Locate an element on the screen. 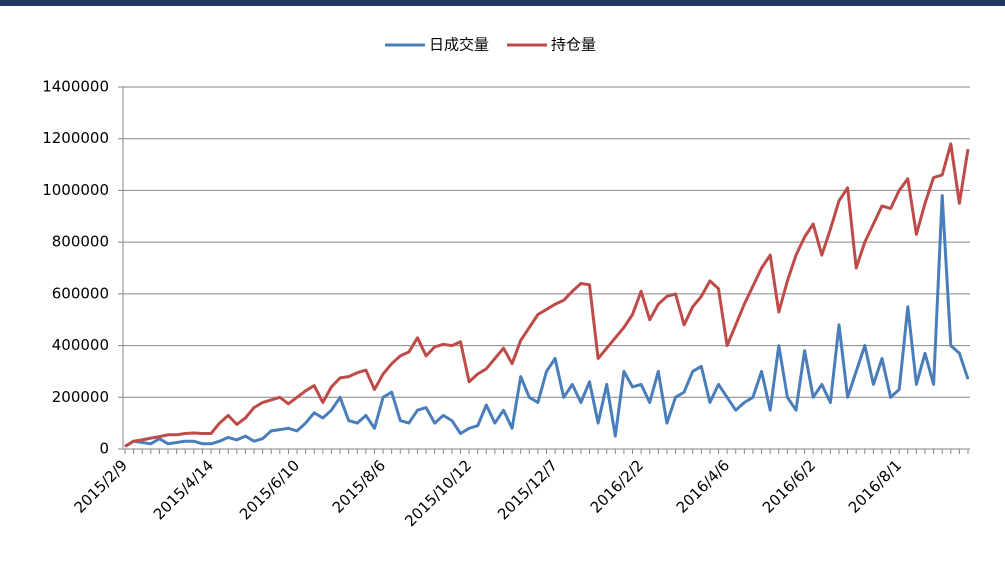 The image size is (1005, 585). legend-label: 日成交量 is located at coordinates (459, 45).